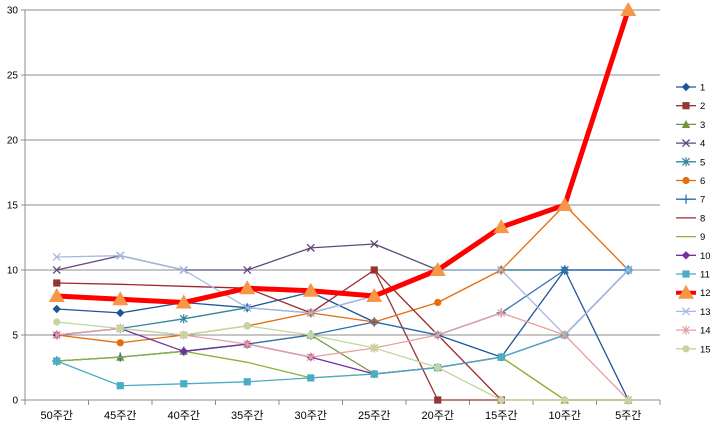 The height and width of the screenshot is (437, 720). Describe the element at coordinates (501, 415) in the screenshot. I see `x-tick-label: 15주간` at that location.